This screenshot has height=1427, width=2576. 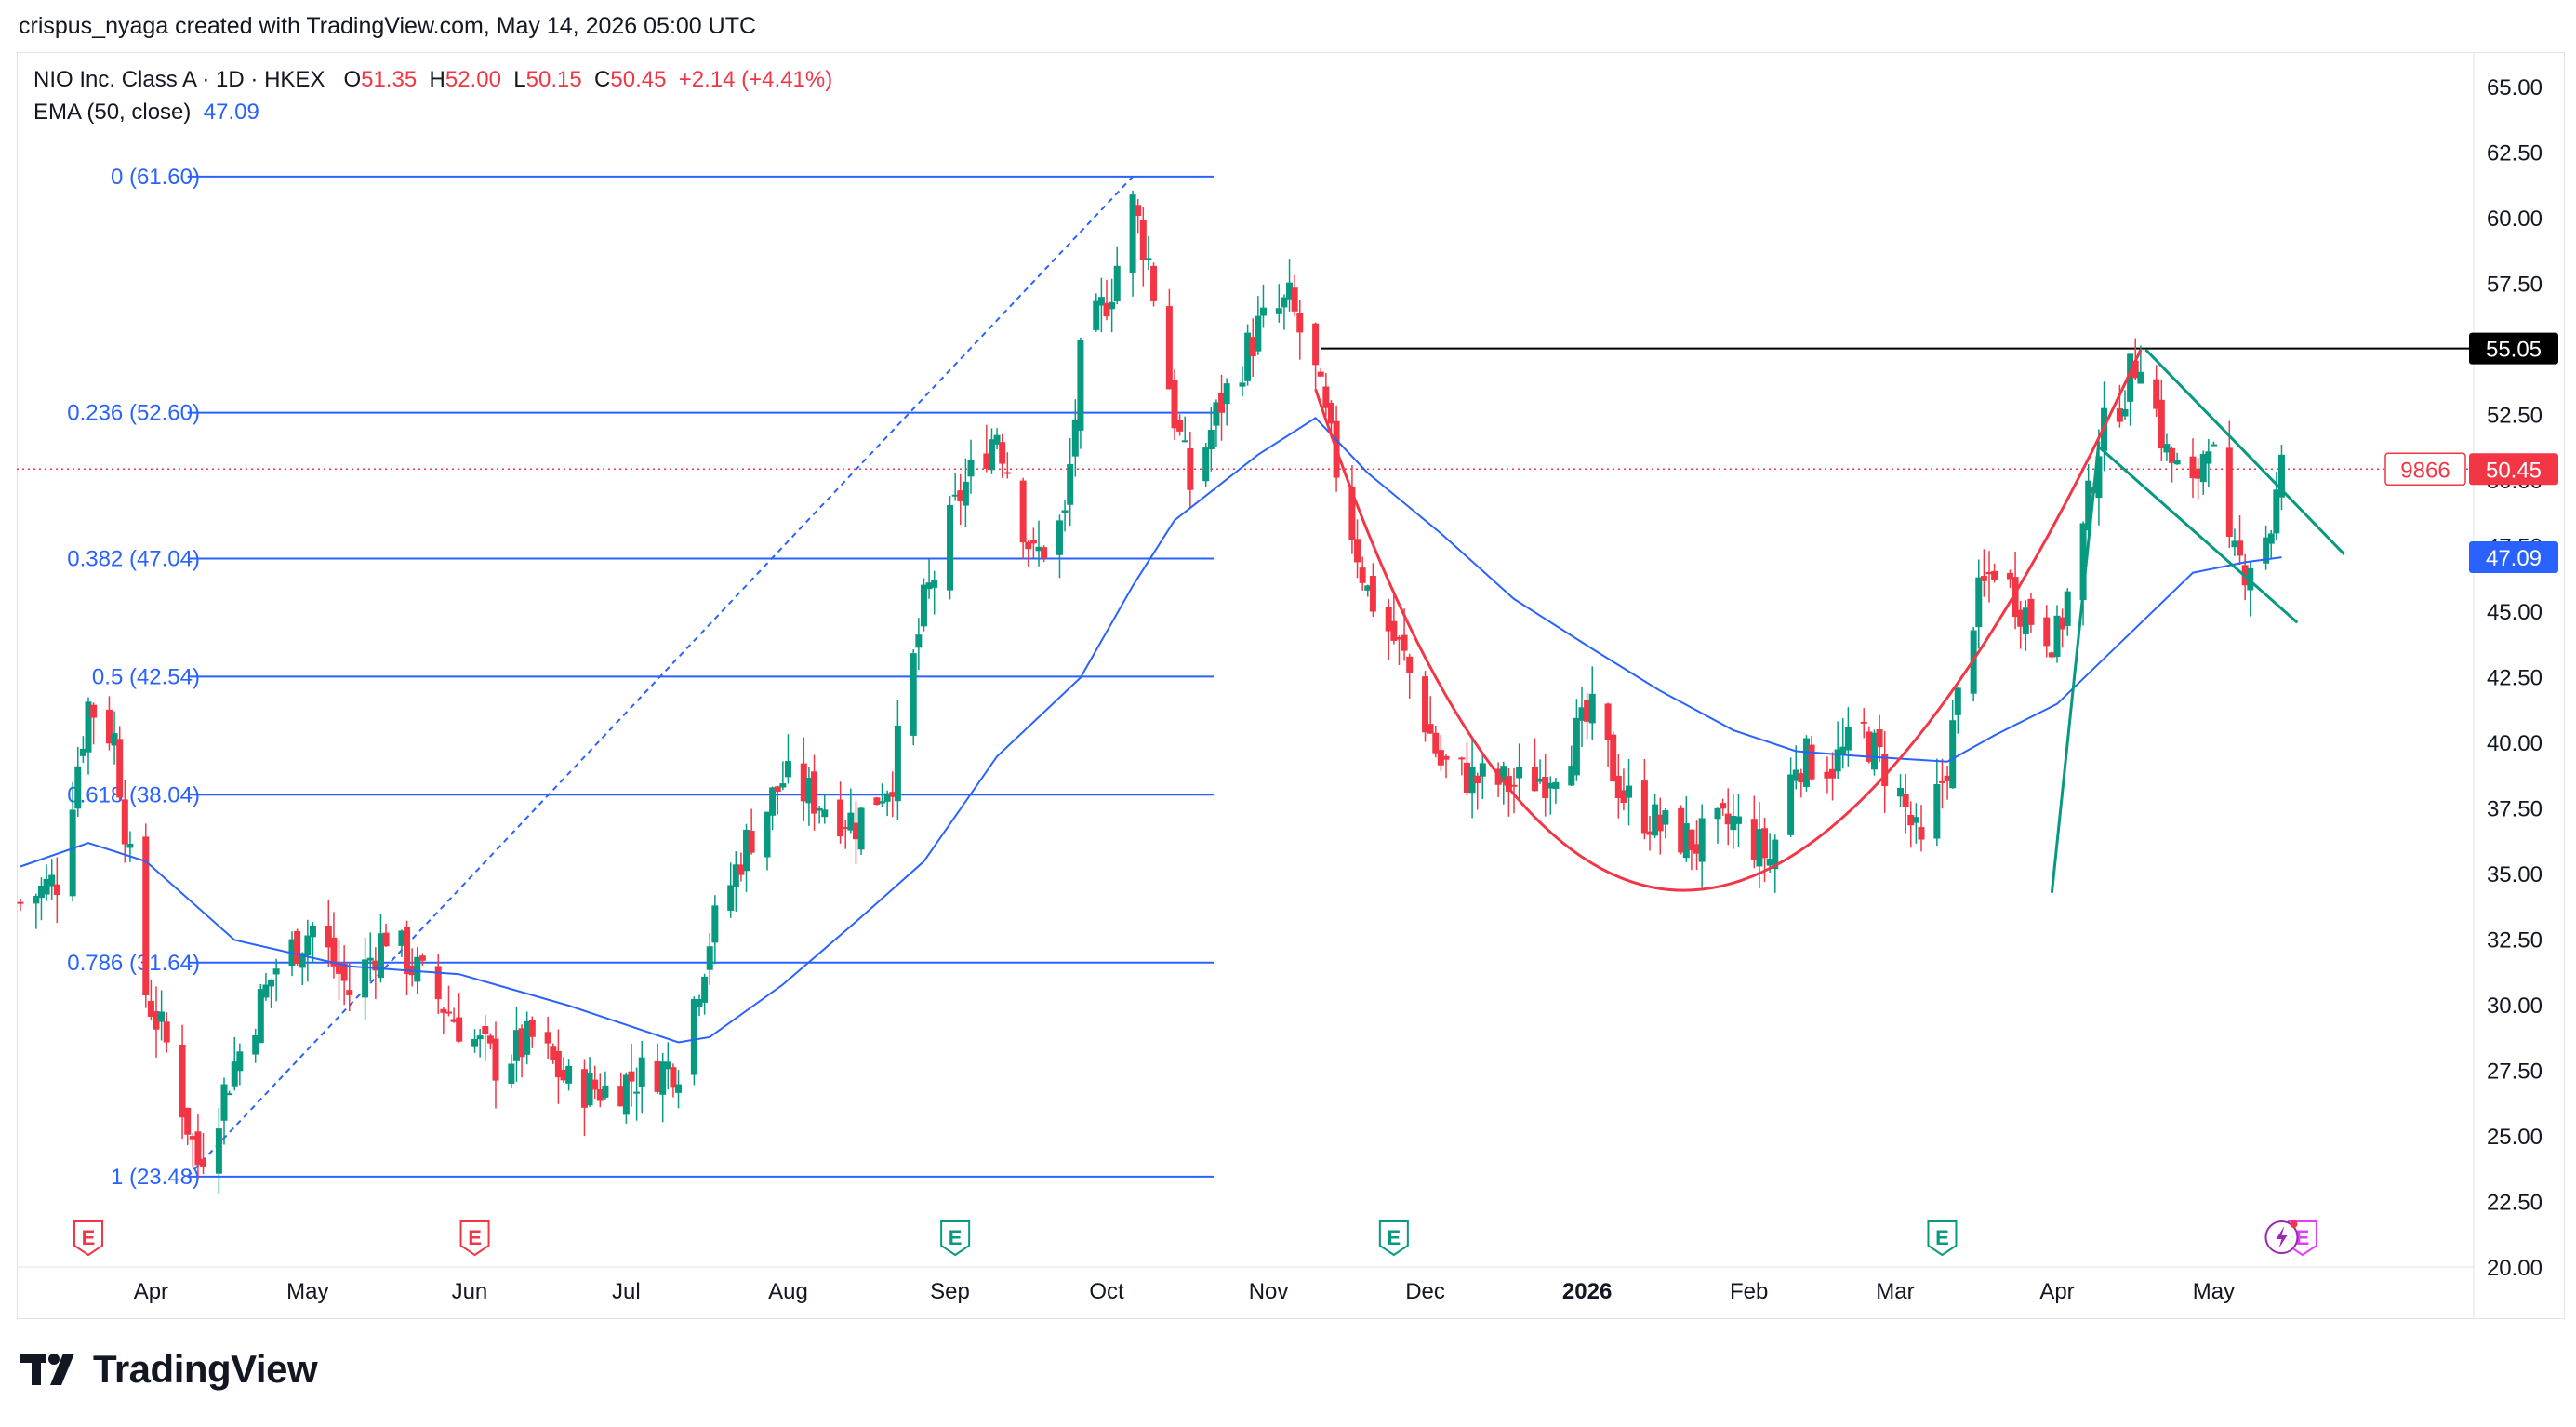 What do you see at coordinates (950, 1291) in the screenshot?
I see `time-axis-label: Sep` at bounding box center [950, 1291].